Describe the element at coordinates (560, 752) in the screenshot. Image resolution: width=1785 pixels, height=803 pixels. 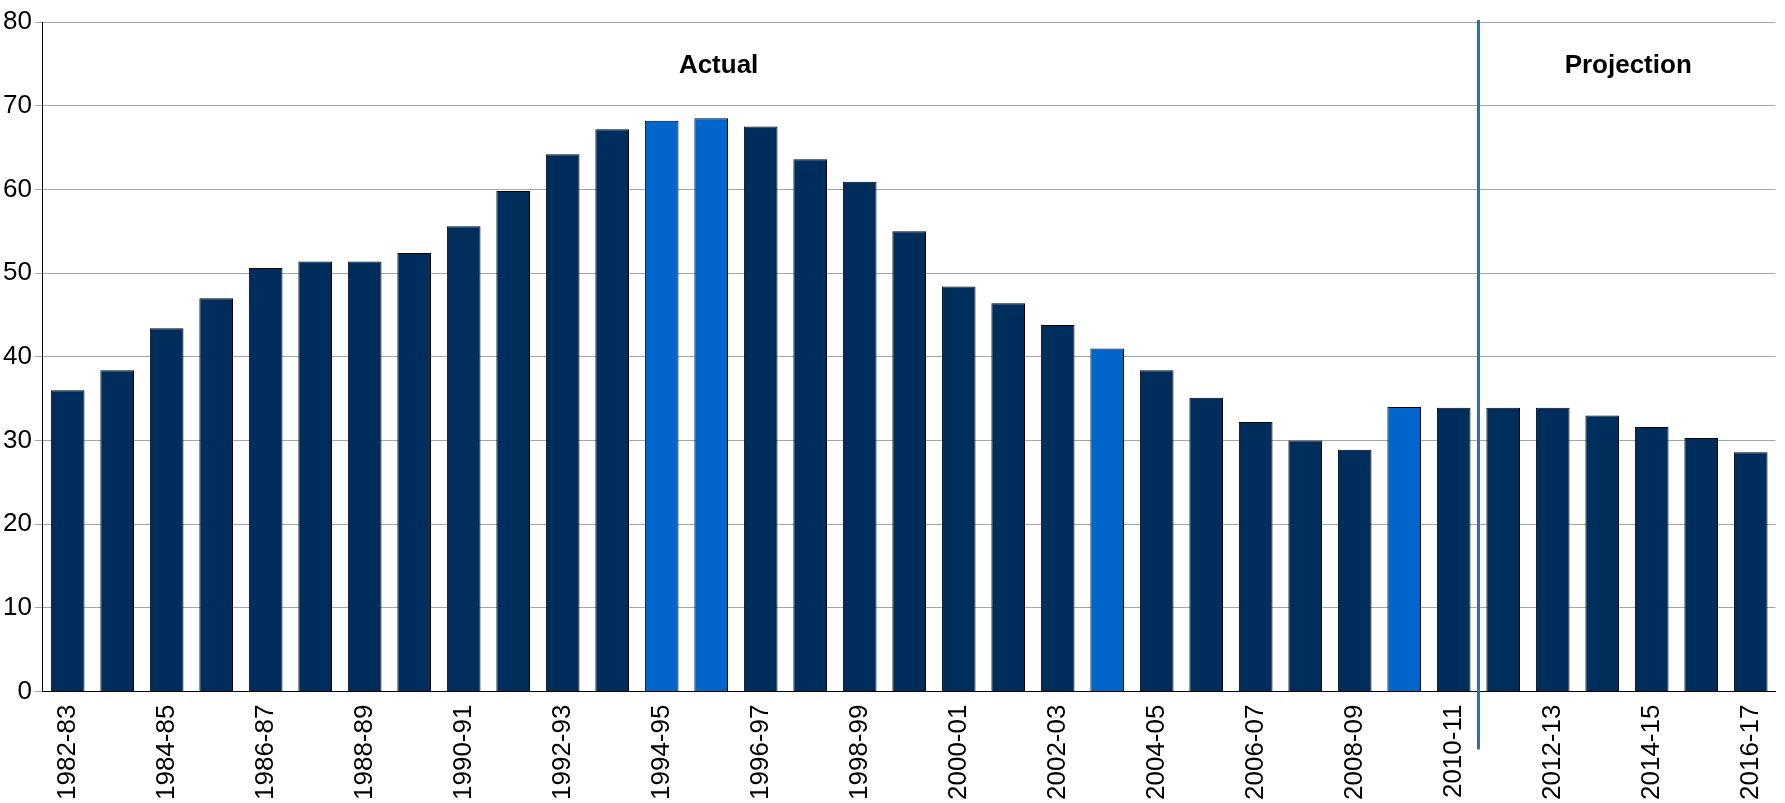
I see `x-tick-label: 1992-93` at that location.